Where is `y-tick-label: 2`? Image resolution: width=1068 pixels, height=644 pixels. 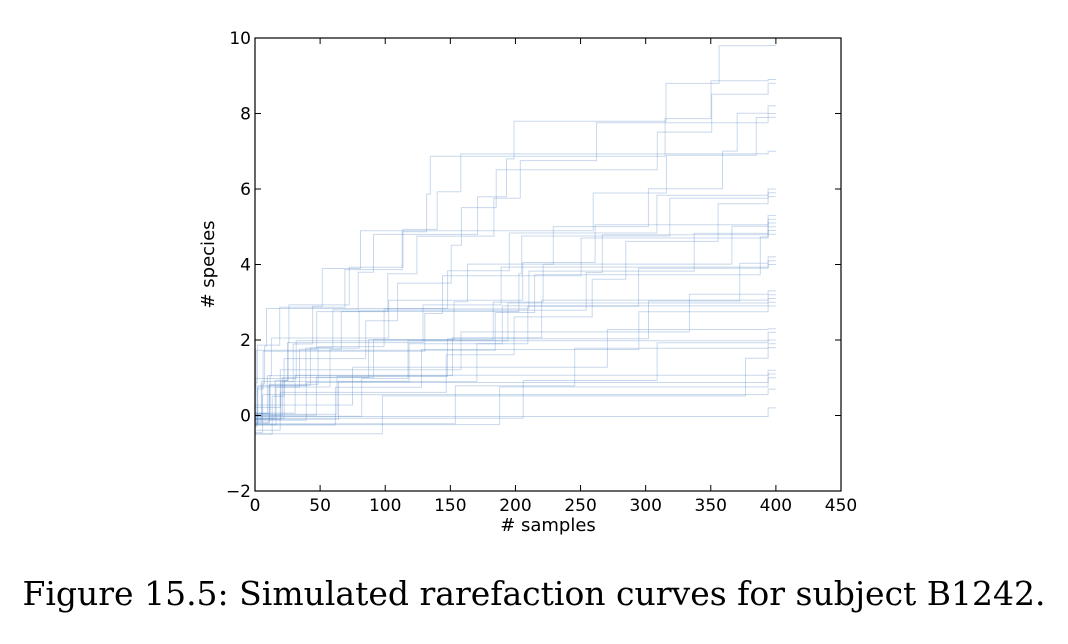 y-tick-label: 2 is located at coordinates (245, 341).